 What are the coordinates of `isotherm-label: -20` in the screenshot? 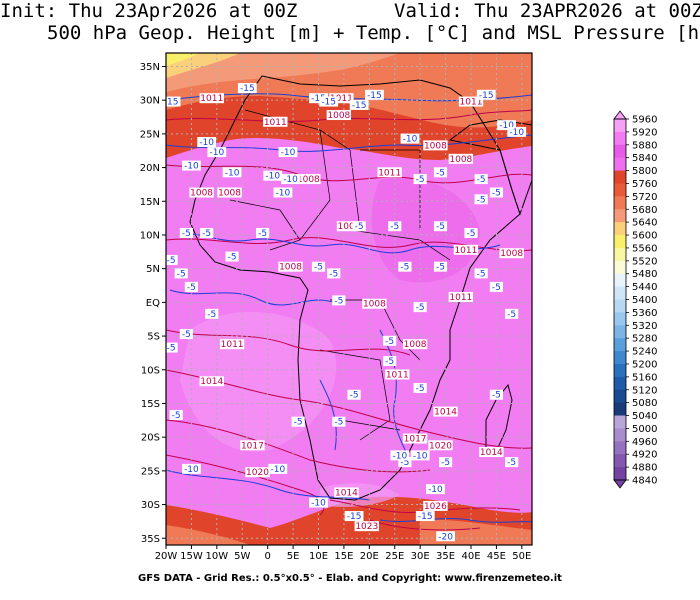 It's located at (445, 537).